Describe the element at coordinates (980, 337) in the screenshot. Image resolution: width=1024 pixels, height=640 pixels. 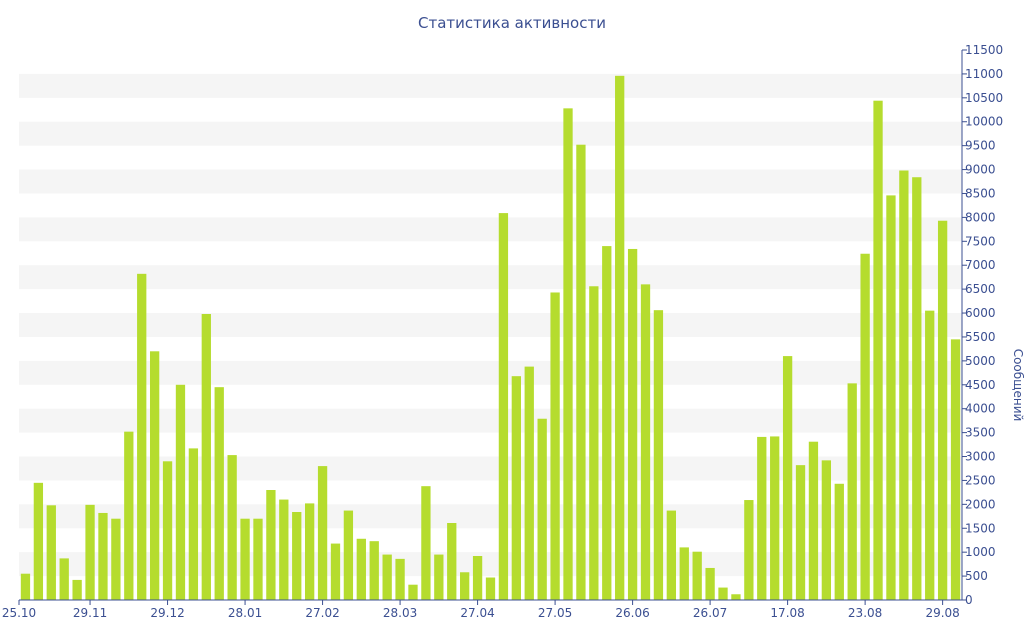
I see `y-tick-label: 5500` at that location.